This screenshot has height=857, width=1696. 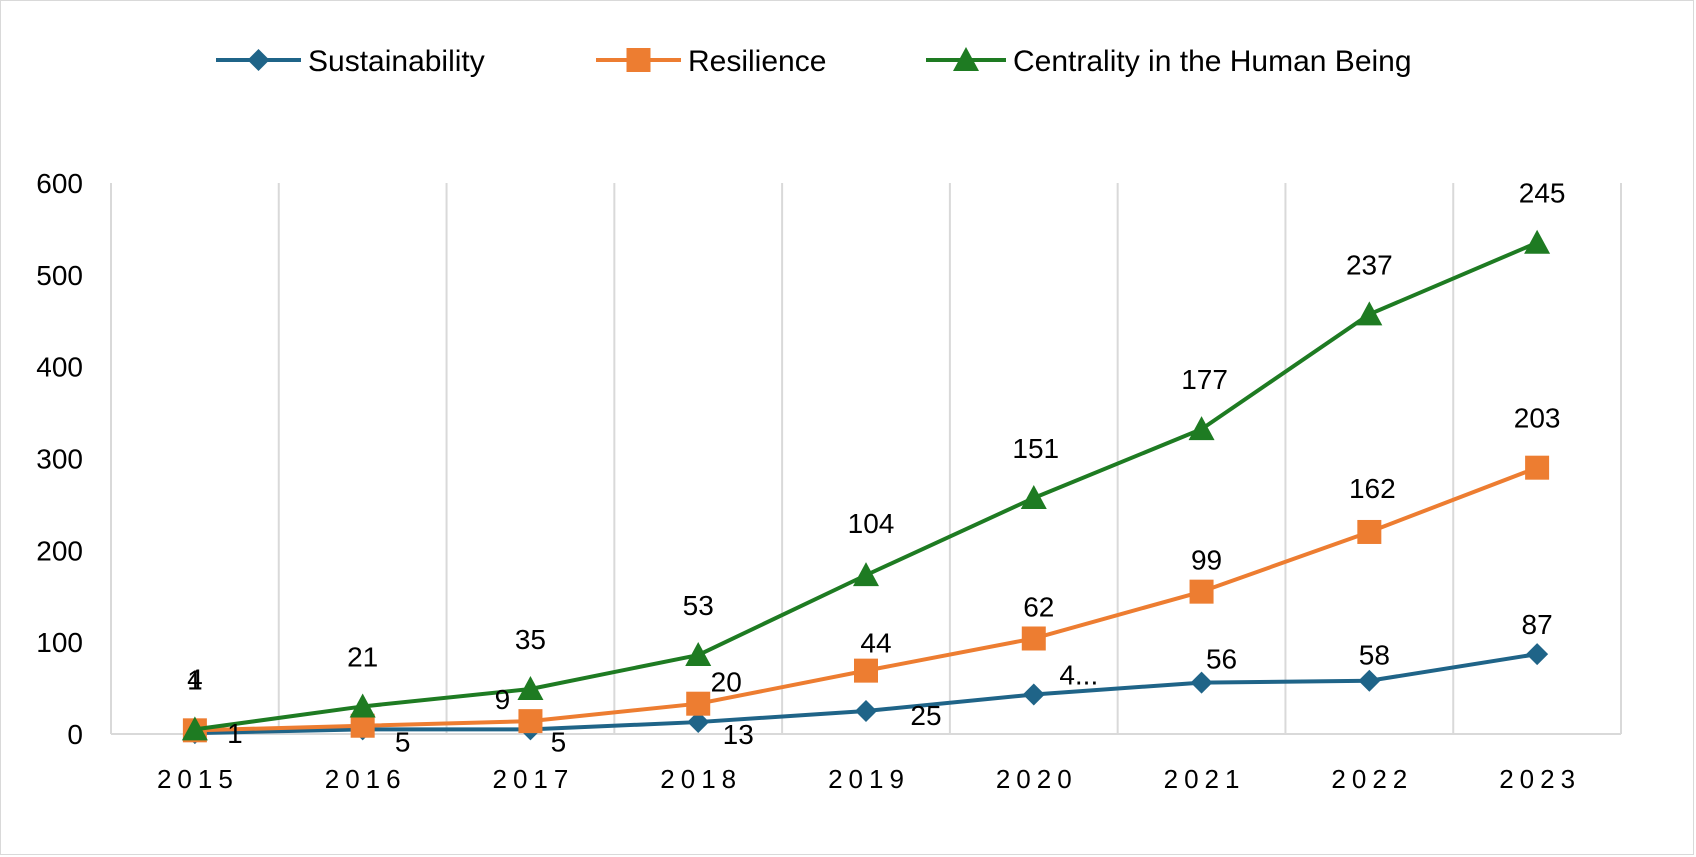 What do you see at coordinates (59, 550) in the screenshot?
I see `y-tick-label: 200` at bounding box center [59, 550].